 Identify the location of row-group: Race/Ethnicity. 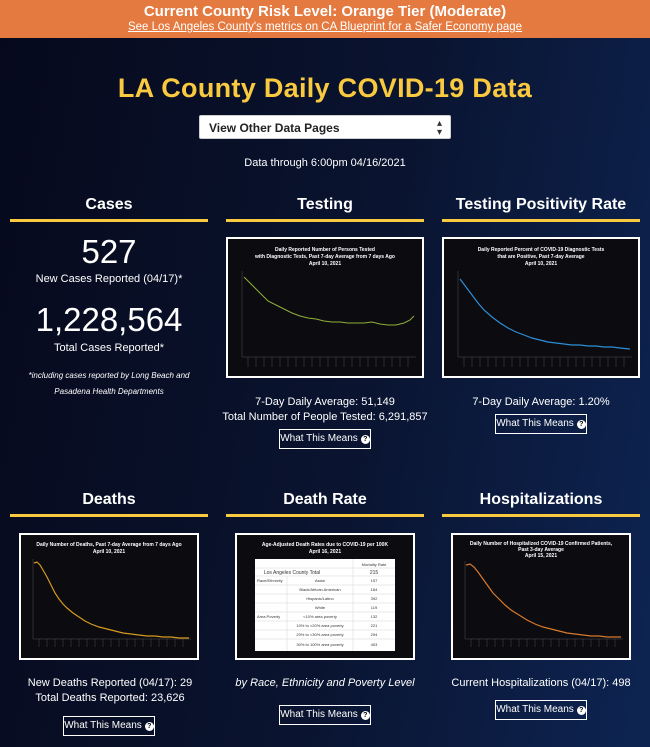
(270, 580).